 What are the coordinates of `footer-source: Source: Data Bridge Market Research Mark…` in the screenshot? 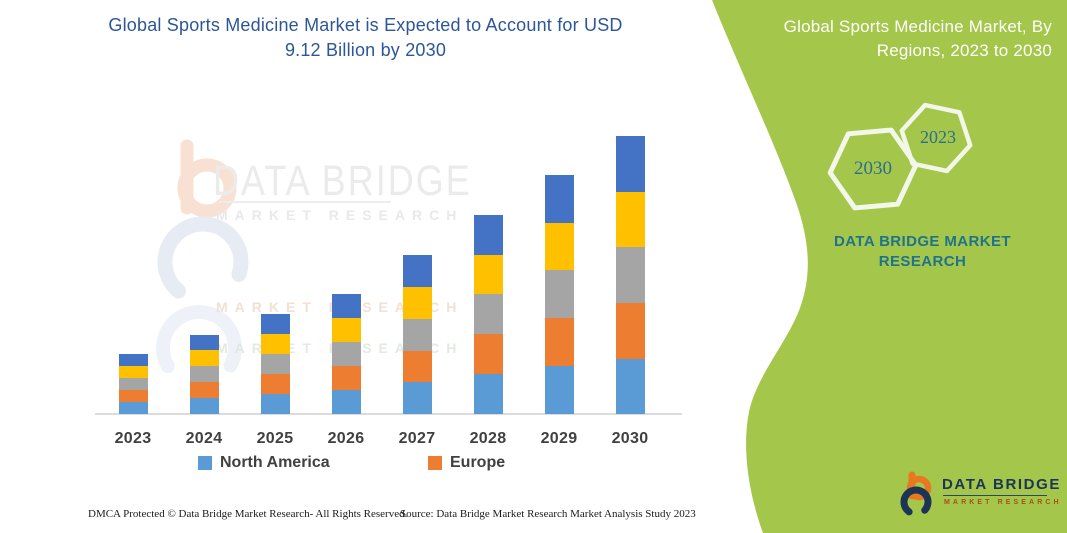 It's located at (548, 514).